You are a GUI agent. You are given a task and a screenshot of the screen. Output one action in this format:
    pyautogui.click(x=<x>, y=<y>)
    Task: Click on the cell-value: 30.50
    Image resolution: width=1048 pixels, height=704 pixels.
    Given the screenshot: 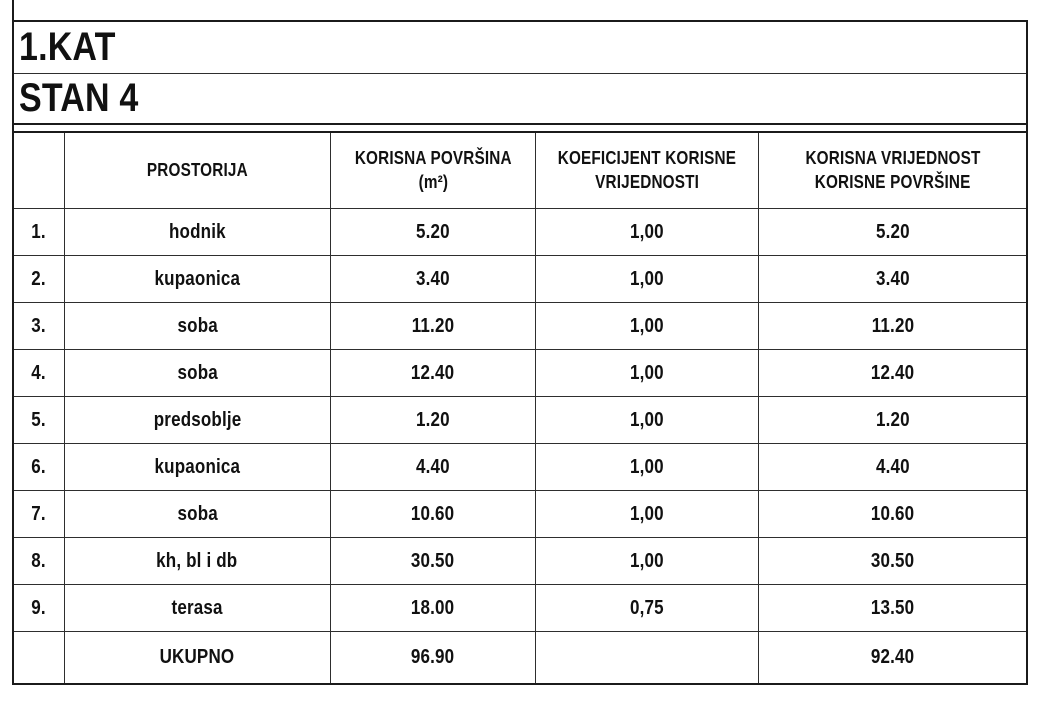 What is the action you would take?
    pyautogui.click(x=892, y=561)
    